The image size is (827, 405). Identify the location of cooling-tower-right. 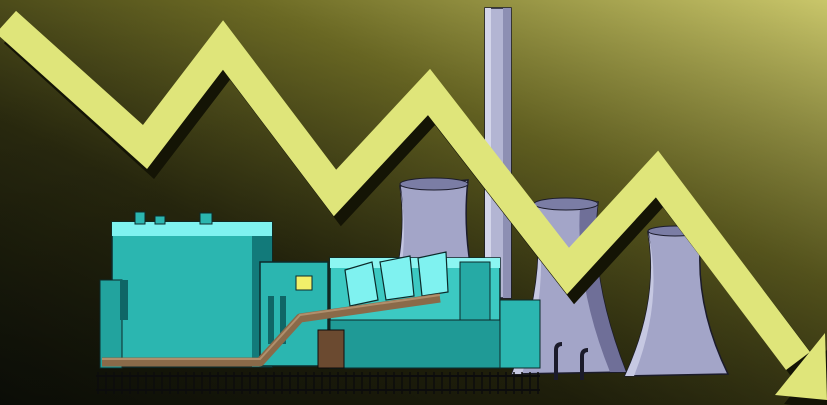
(676, 301).